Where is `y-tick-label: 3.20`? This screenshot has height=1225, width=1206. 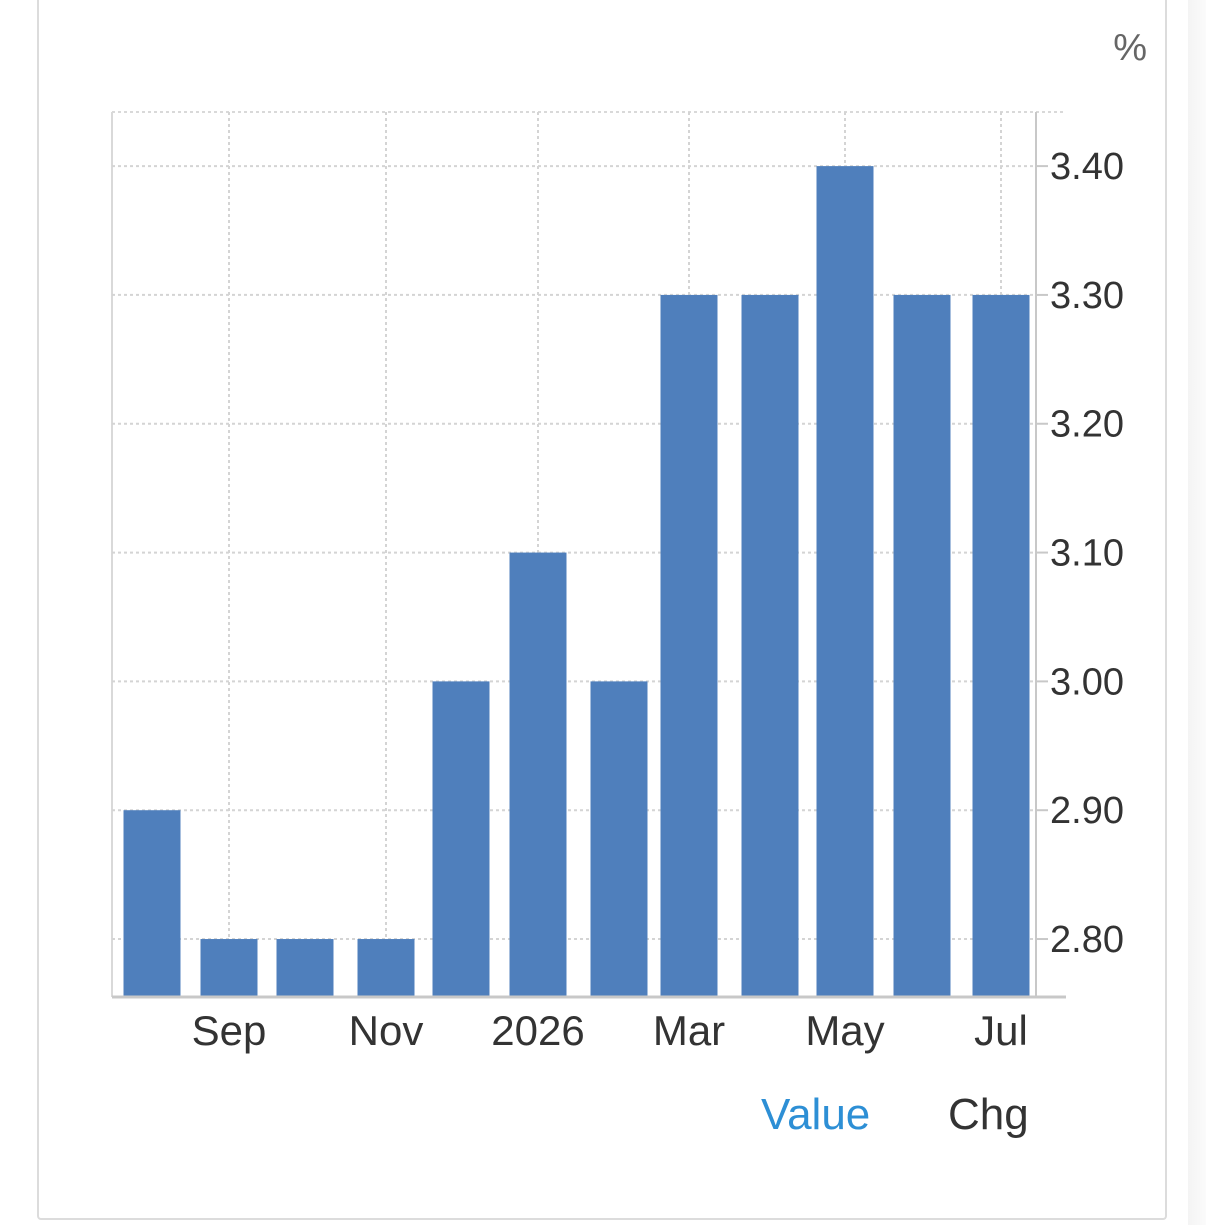 y-tick-label: 3.20 is located at coordinates (1087, 425).